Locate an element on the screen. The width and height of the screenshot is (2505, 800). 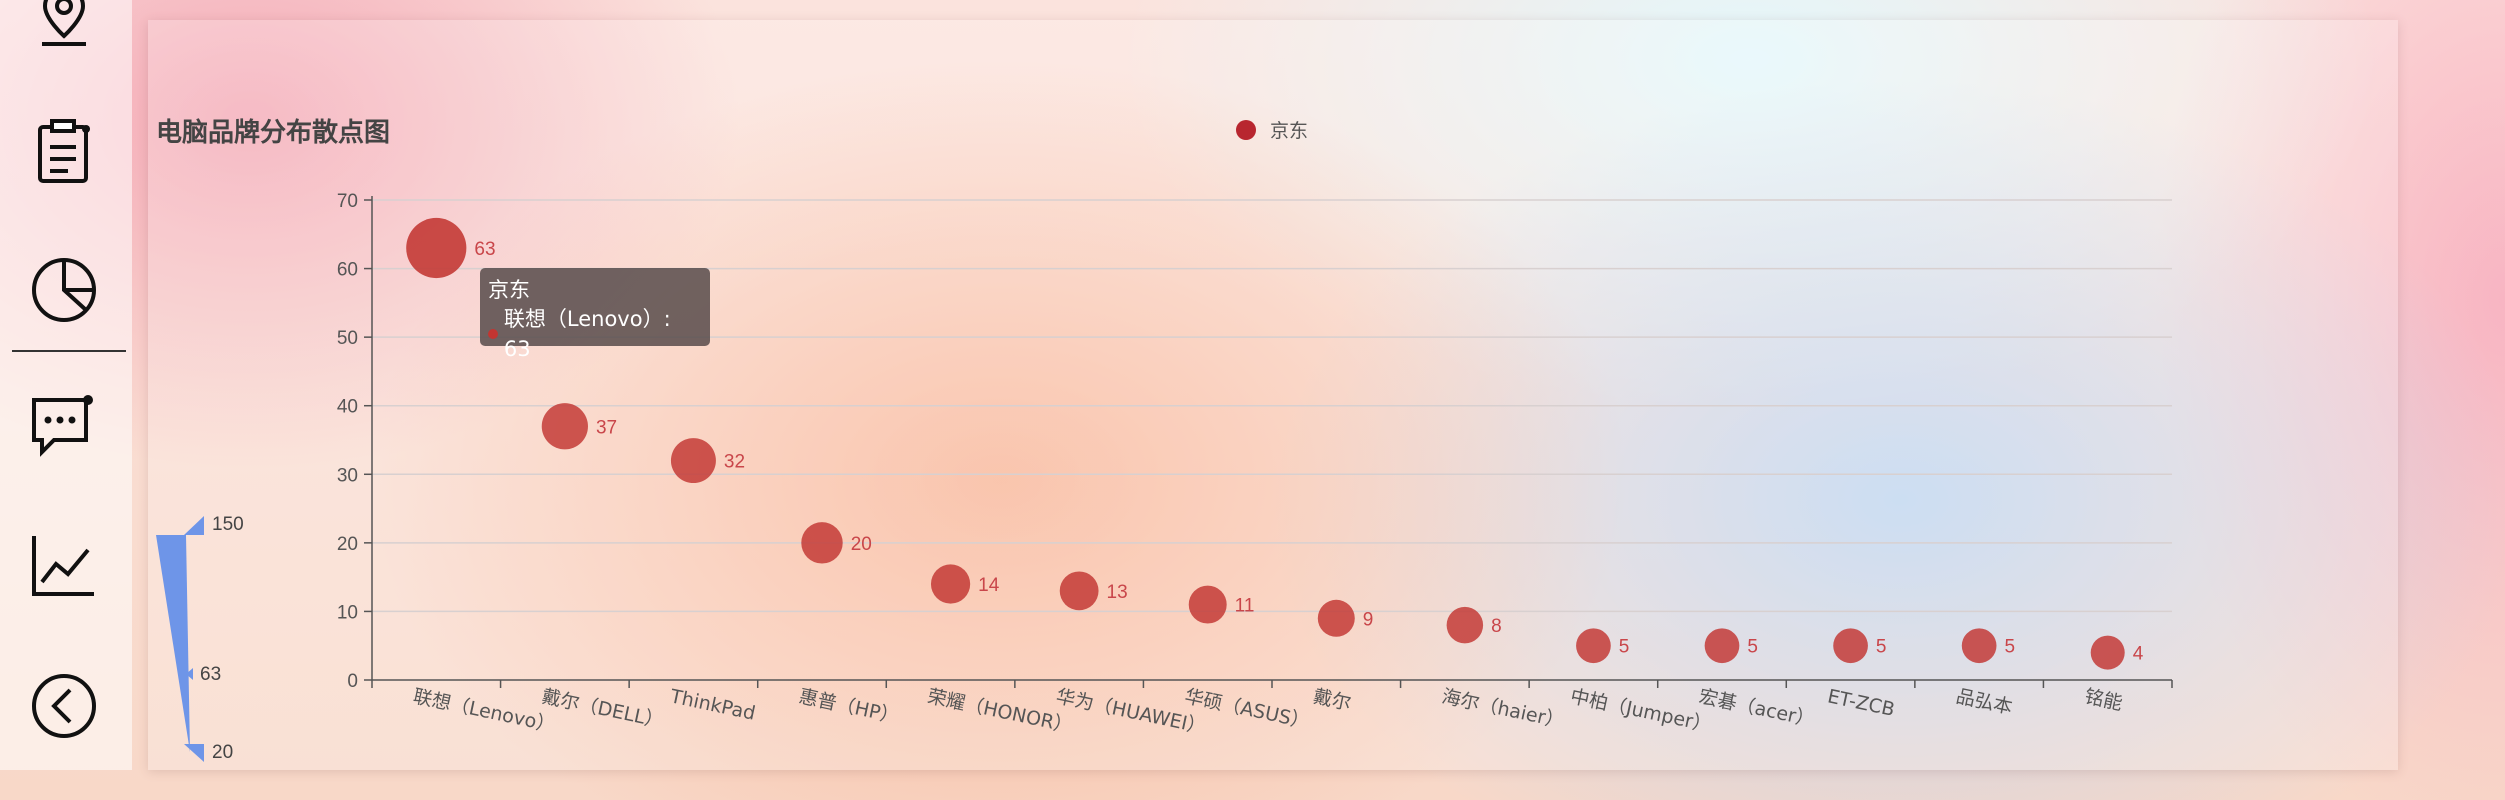
visual-map-min-label: 20 is located at coordinates (222, 752).